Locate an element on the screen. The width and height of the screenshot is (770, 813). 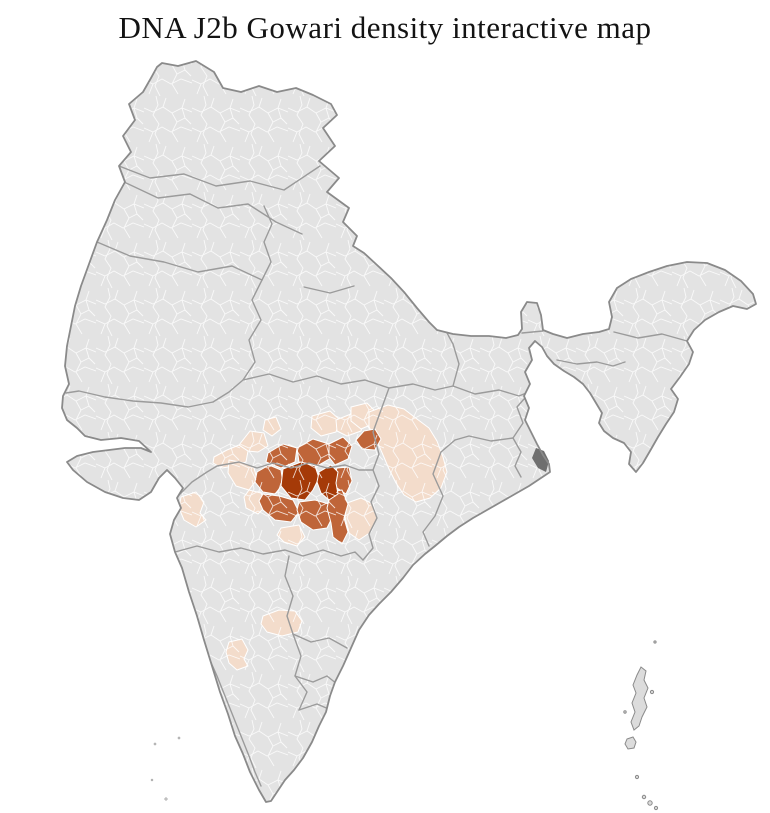
page-title: DNA J2b Gowari density interactive map is located at coordinates (385, 27).